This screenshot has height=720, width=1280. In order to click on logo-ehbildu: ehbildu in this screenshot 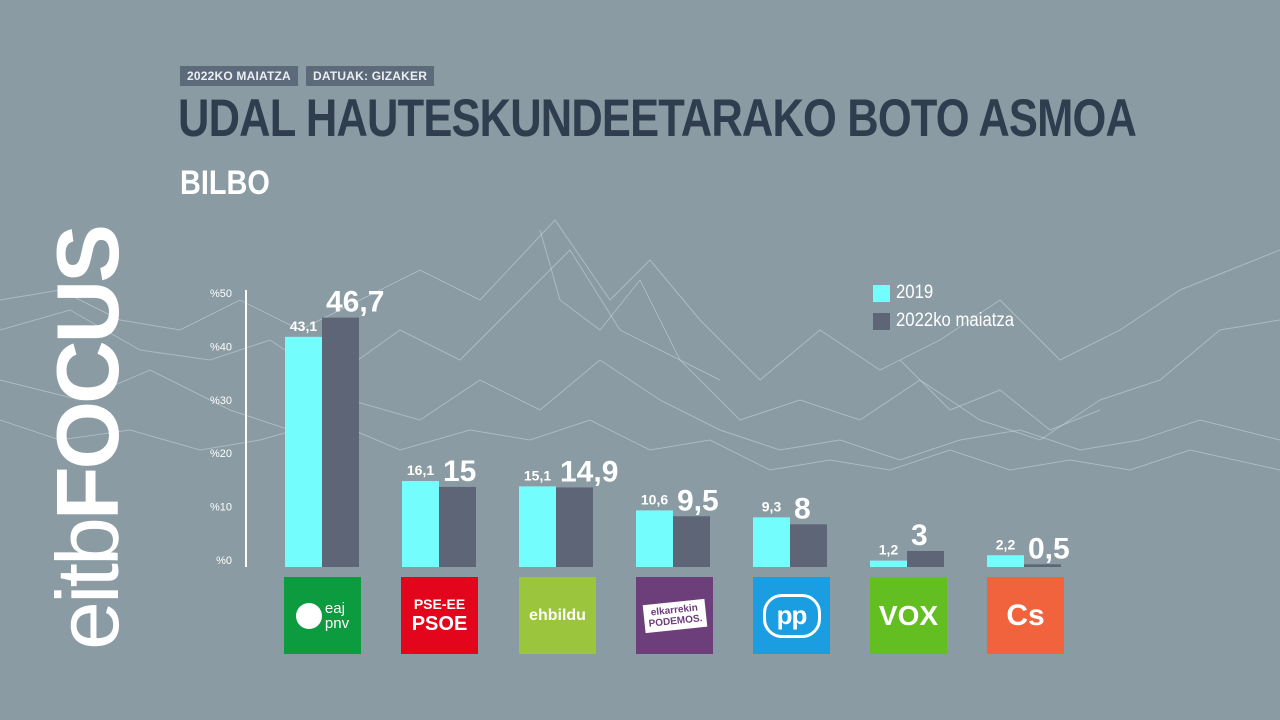, I will do `click(557, 615)`.